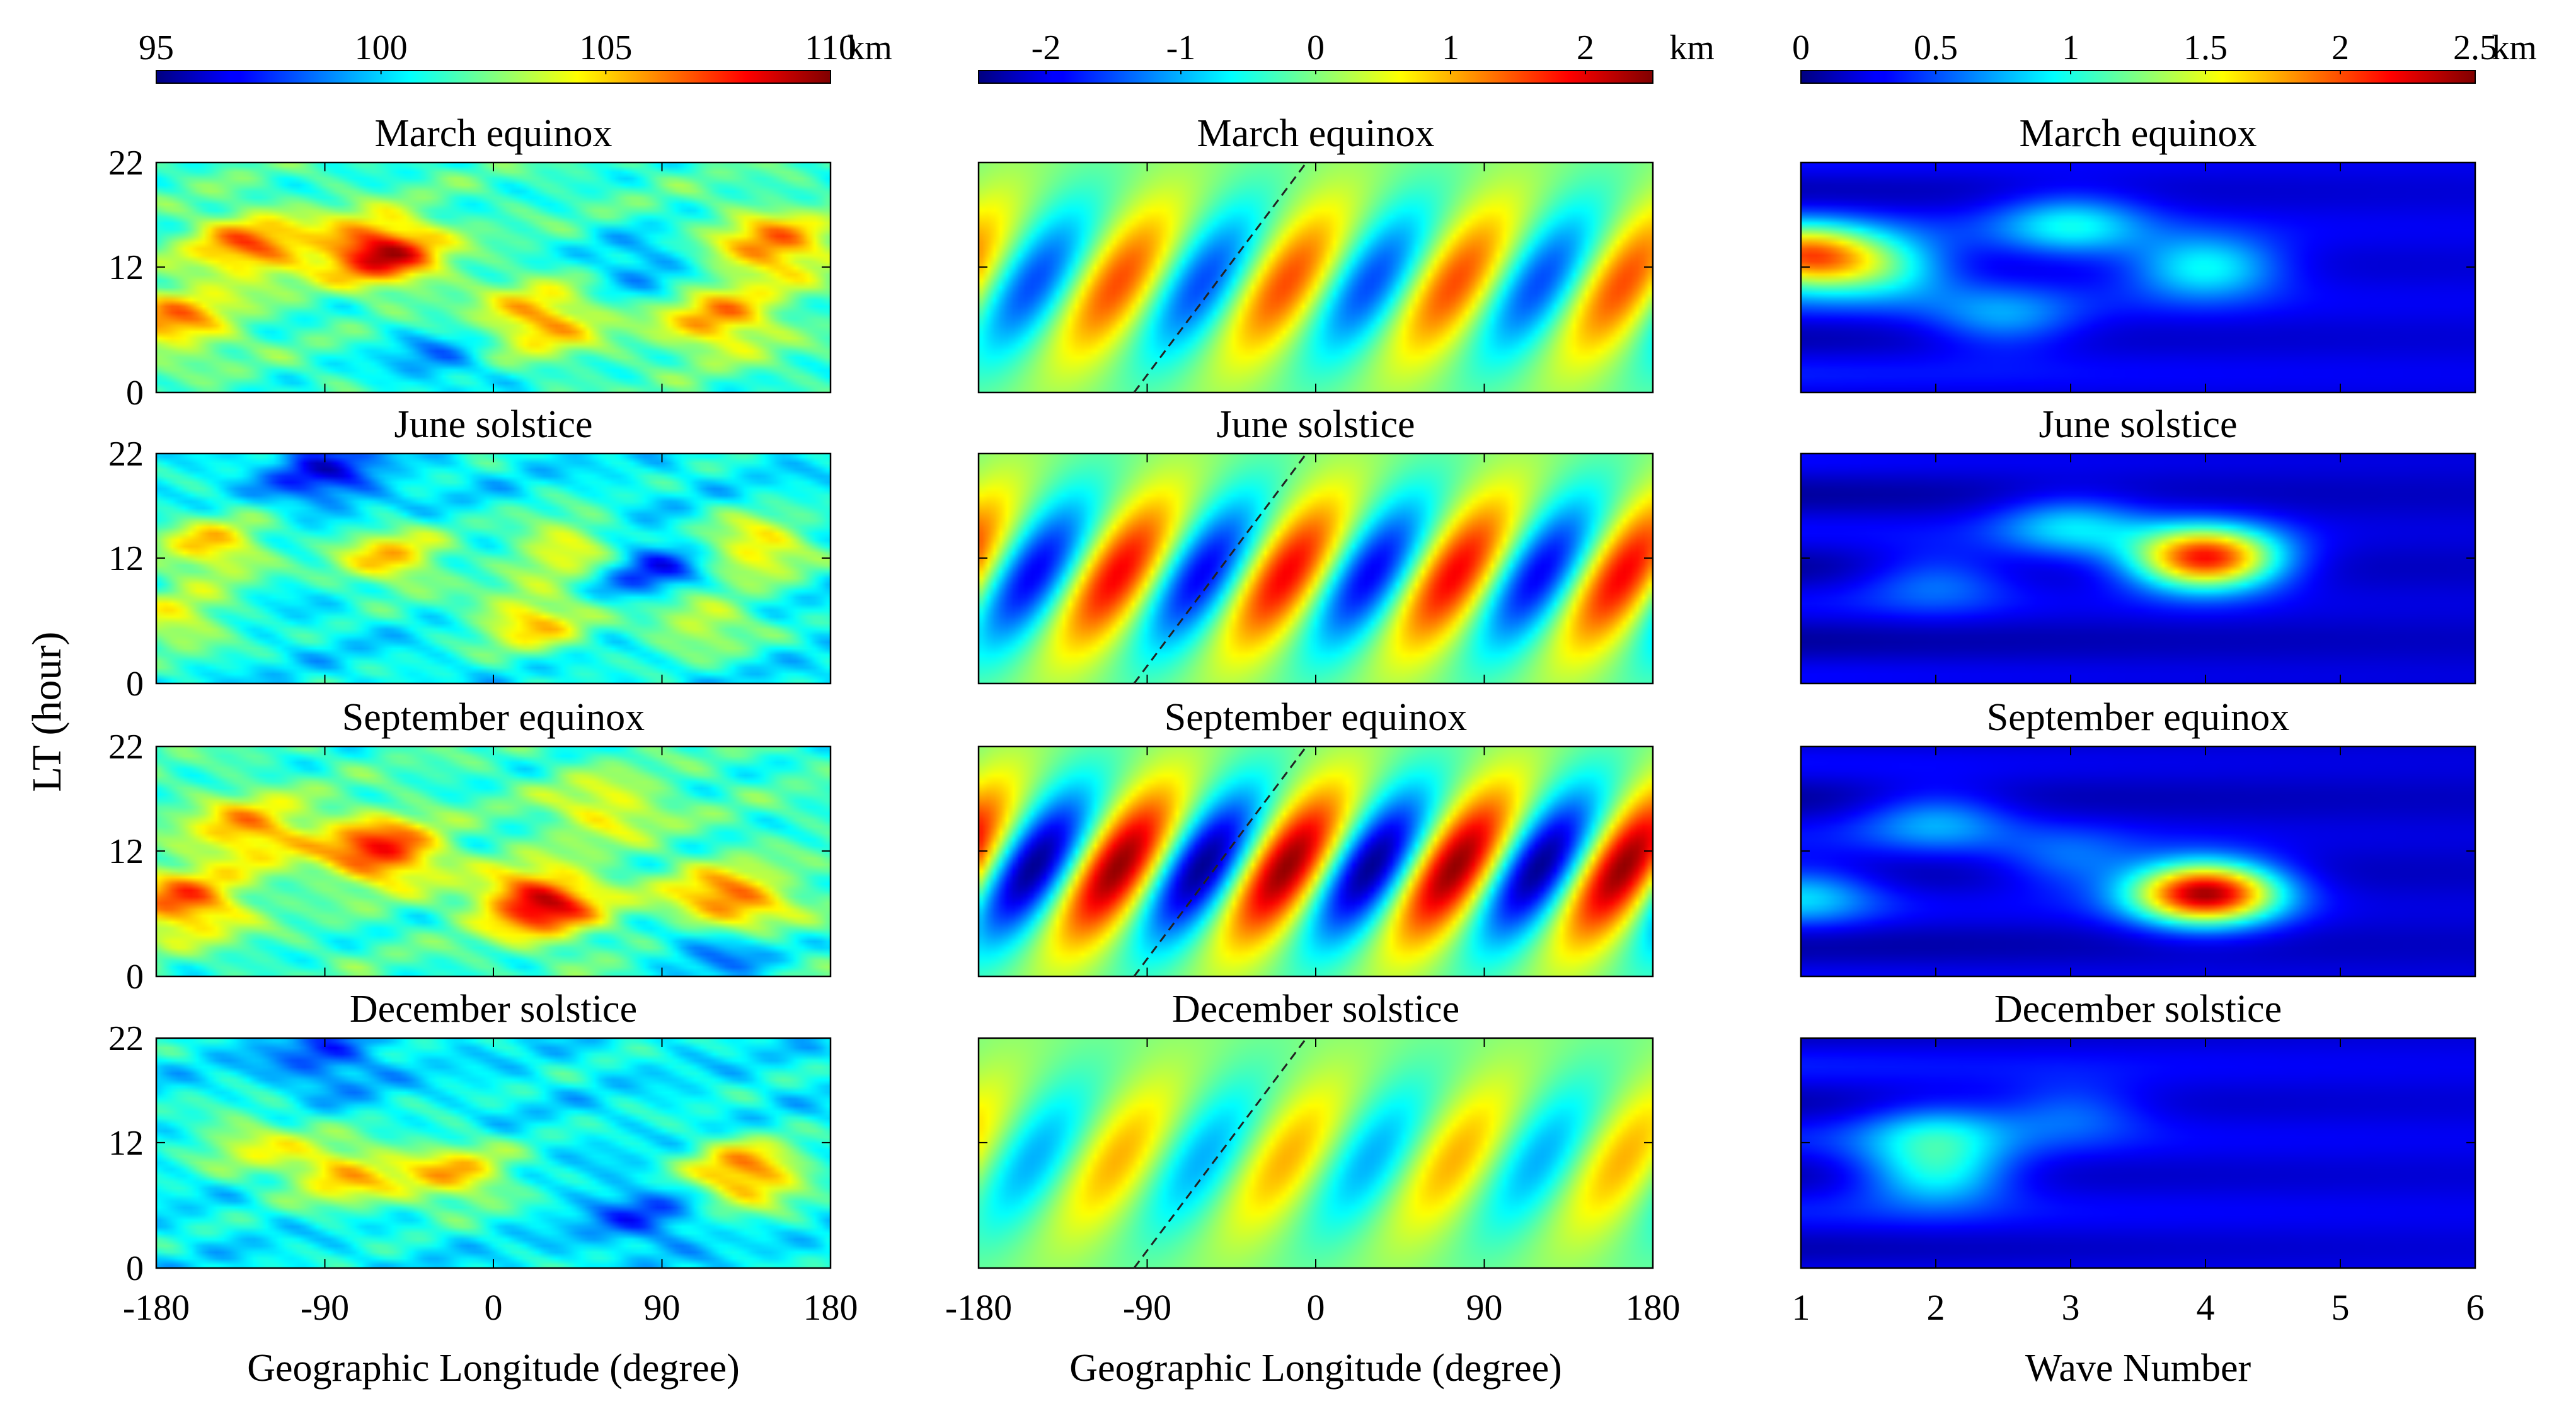 This screenshot has height=1406, width=2576. Describe the element at coordinates (2341, 1307) in the screenshot. I see `x-tick-label: 5` at that location.